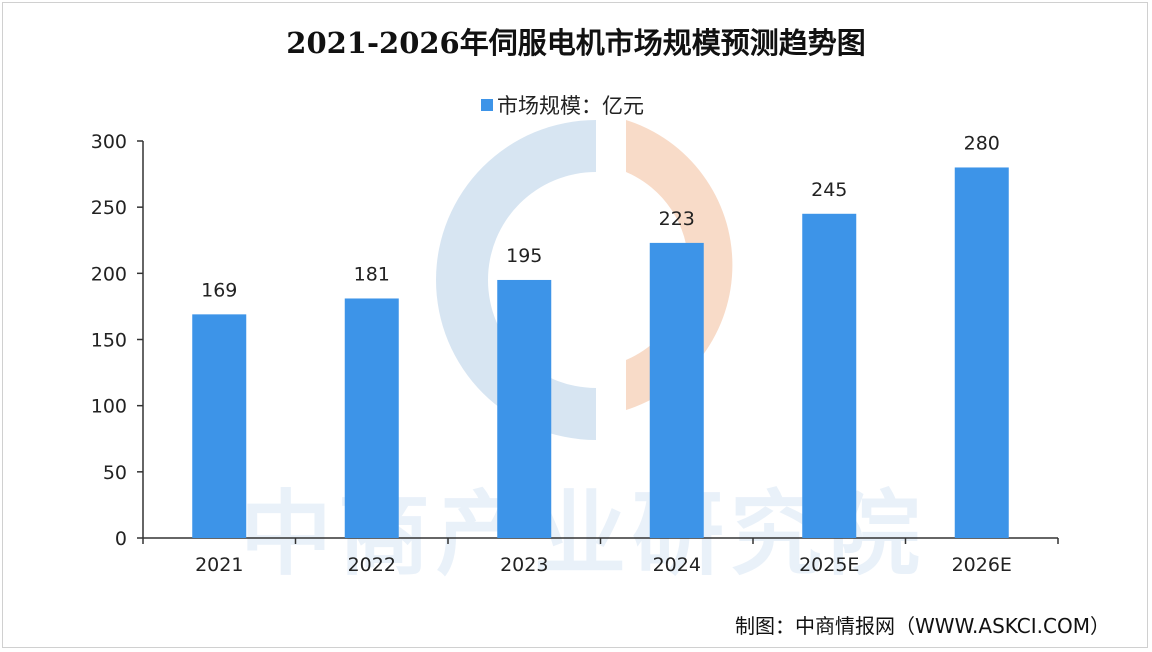 This screenshot has width=1152, height=652. Describe the element at coordinates (109, 274) in the screenshot. I see `y-tick-label: 200` at that location.